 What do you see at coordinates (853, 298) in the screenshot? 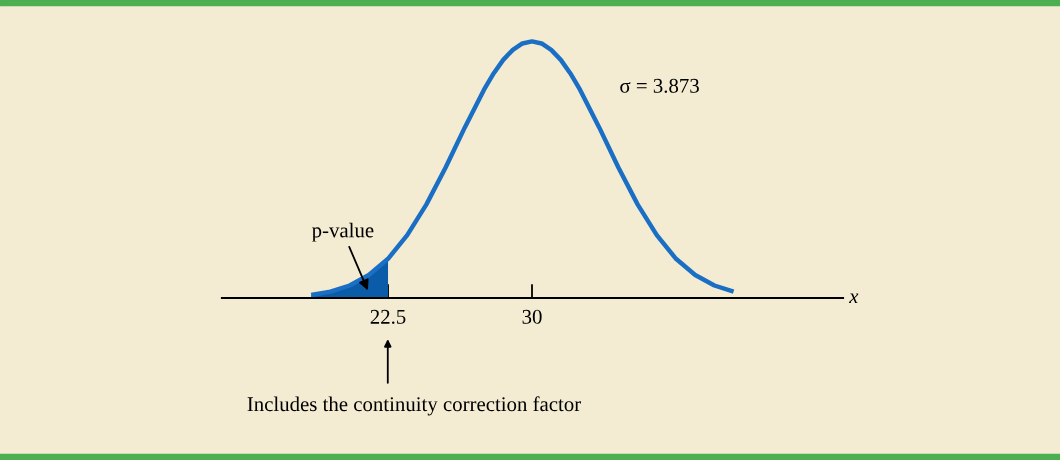
I see `x-axis-title: x` at bounding box center [853, 298].